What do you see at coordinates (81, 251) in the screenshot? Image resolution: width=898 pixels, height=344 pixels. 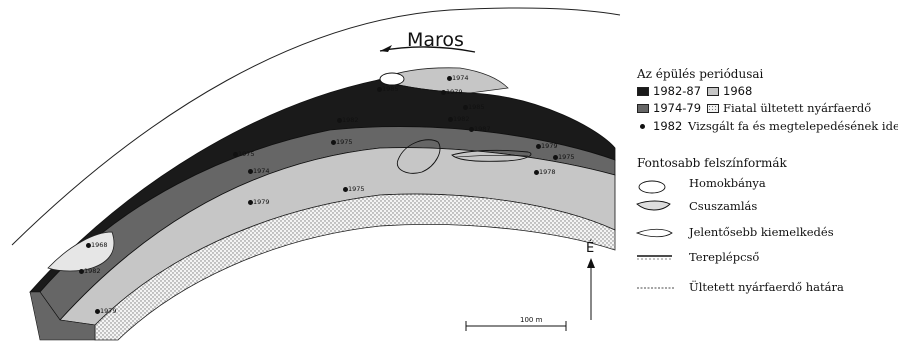 I see `zone-left-pocket` at bounding box center [81, 251].